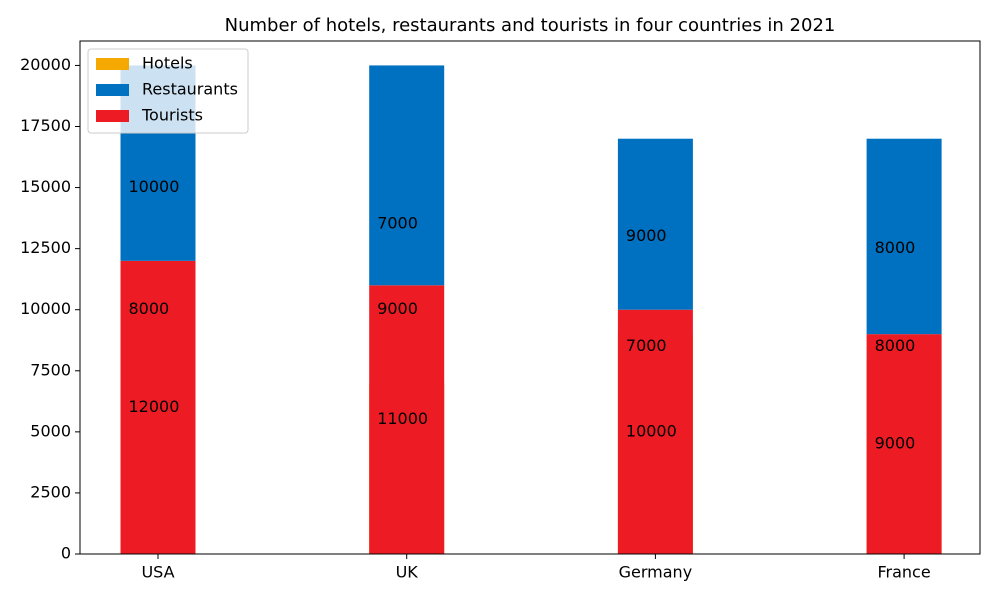  I want to click on y-tick-label: 7500, so click(50, 369).